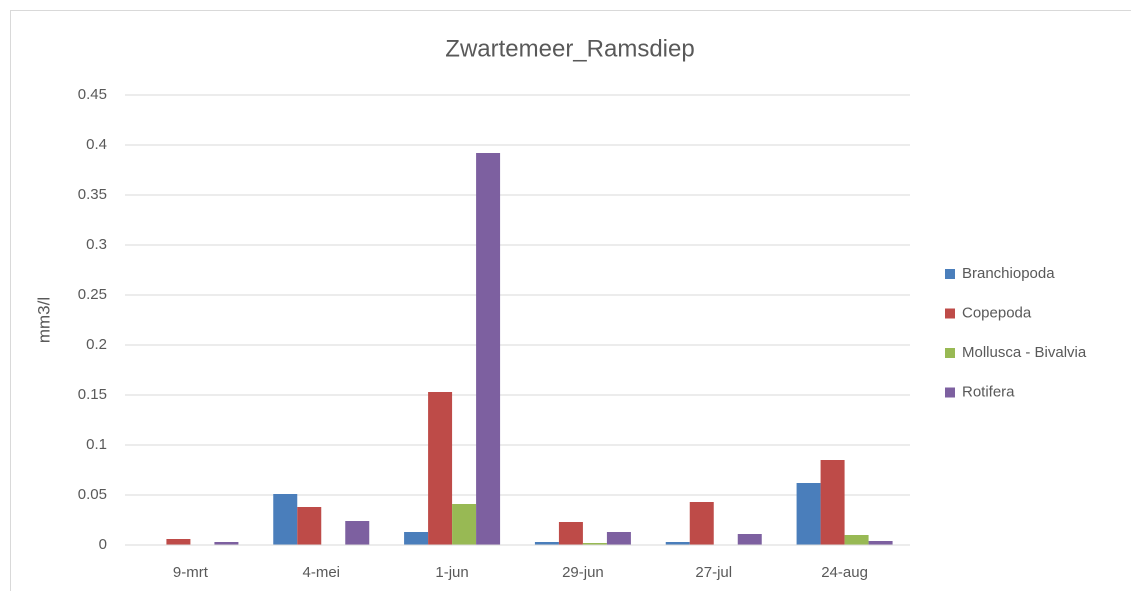  What do you see at coordinates (43, 320) in the screenshot?
I see `y-axis-label: mm3/l` at bounding box center [43, 320].